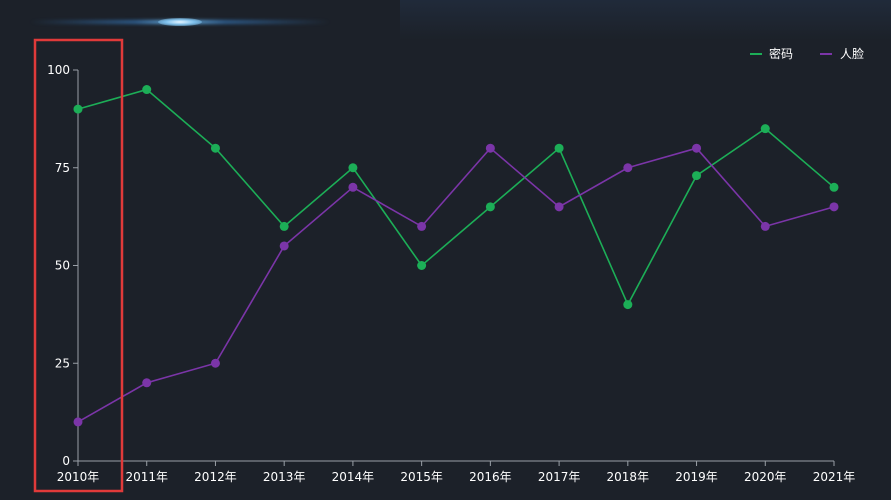  I want to click on x-tick-label: 2019年, so click(696, 477).